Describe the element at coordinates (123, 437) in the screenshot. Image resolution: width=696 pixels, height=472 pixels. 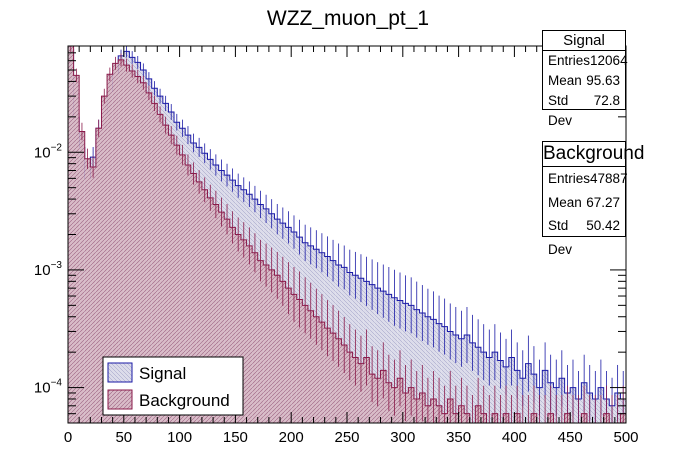
I see `x-tick-label: 50` at that location.